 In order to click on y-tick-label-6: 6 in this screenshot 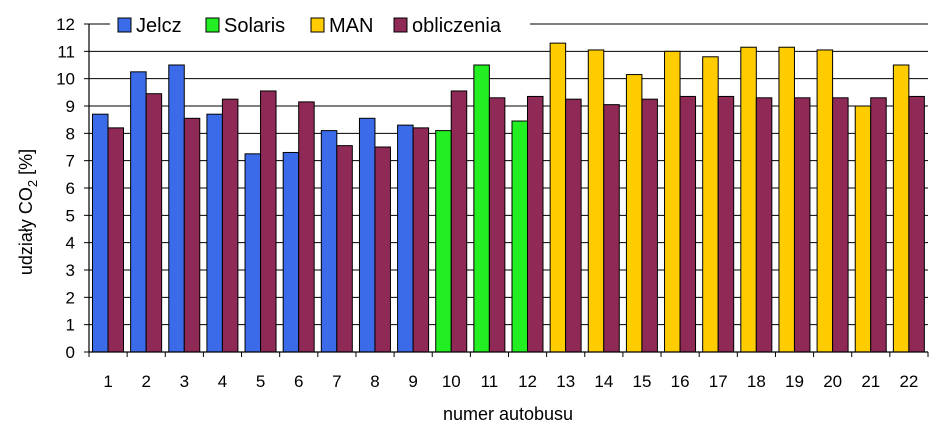, I will do `click(70, 188)`.